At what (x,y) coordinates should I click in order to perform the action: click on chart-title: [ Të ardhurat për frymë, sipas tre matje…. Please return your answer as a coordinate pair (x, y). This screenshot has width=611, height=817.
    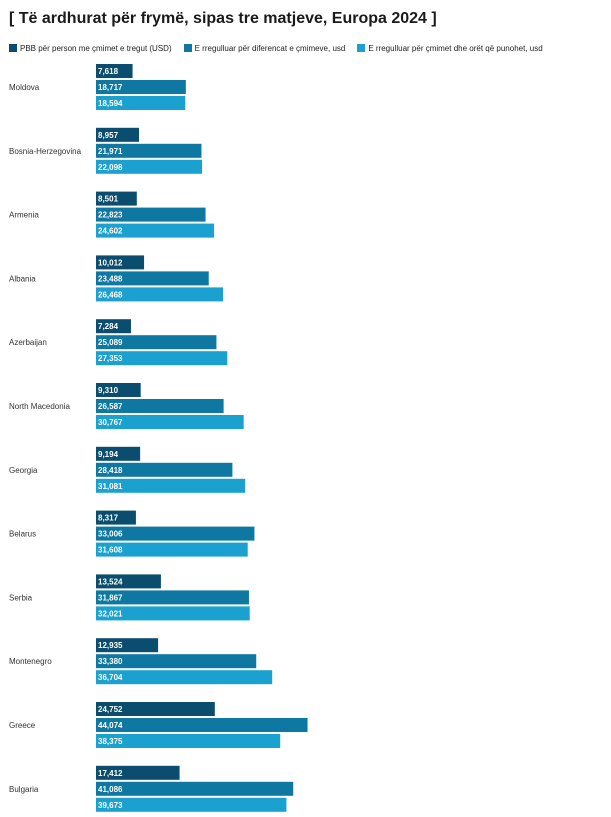
    Looking at the image, I should click on (223, 18).